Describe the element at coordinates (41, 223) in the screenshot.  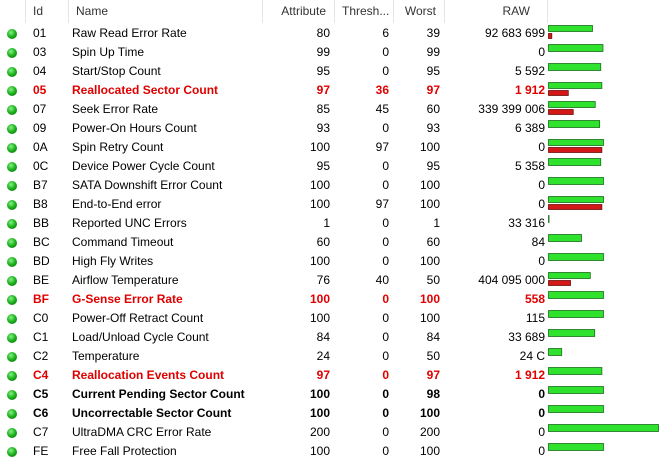
I see `cell-id: BB` at that location.